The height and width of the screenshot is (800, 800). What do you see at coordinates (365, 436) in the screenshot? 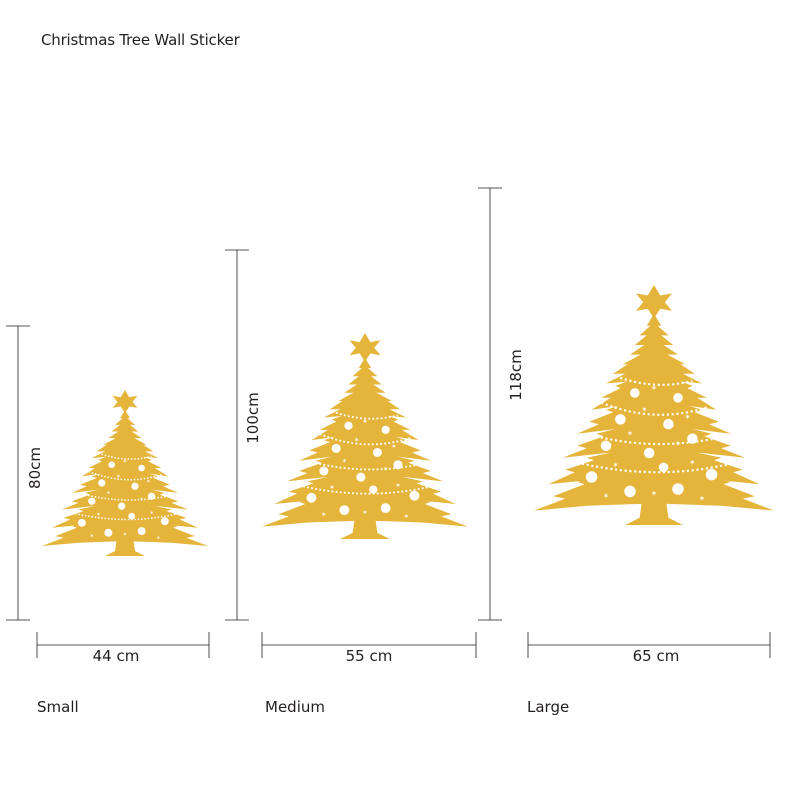
I see `tree-medium` at bounding box center [365, 436].